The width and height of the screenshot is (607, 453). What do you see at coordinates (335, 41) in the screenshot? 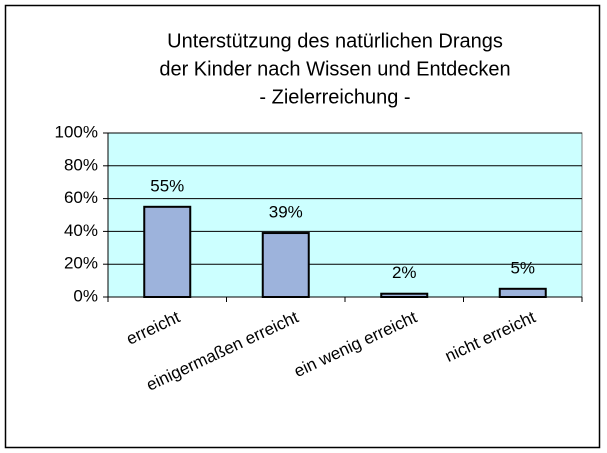
I see `chart-title: Unterstützung des natürlichen Drangs` at bounding box center [335, 41].